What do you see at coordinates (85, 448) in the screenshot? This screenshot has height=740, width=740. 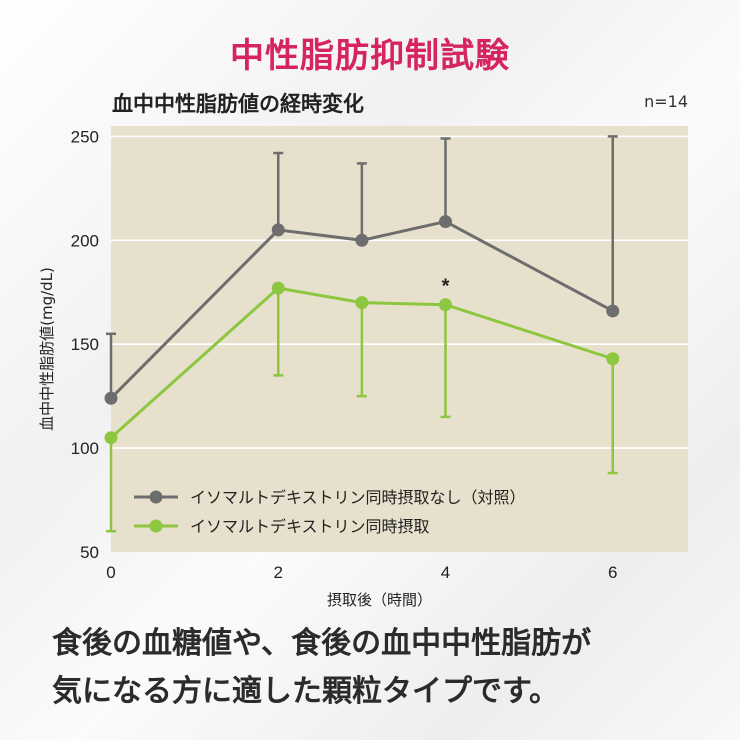 I see `y-tick-label: 100` at bounding box center [85, 448].